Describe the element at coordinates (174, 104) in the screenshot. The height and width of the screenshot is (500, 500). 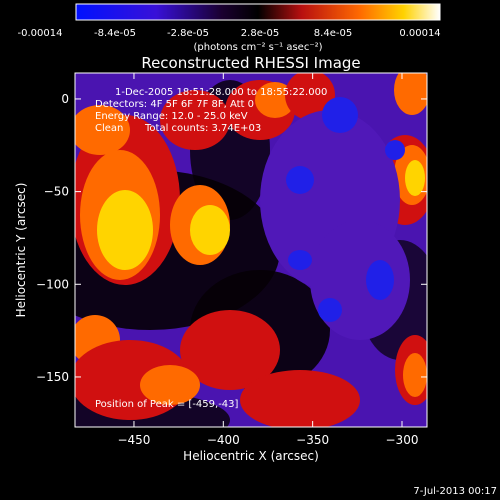
I see `detectors-annotation: Detectors: 4F 5F 6F 7F 8F, Att 0` at that location.